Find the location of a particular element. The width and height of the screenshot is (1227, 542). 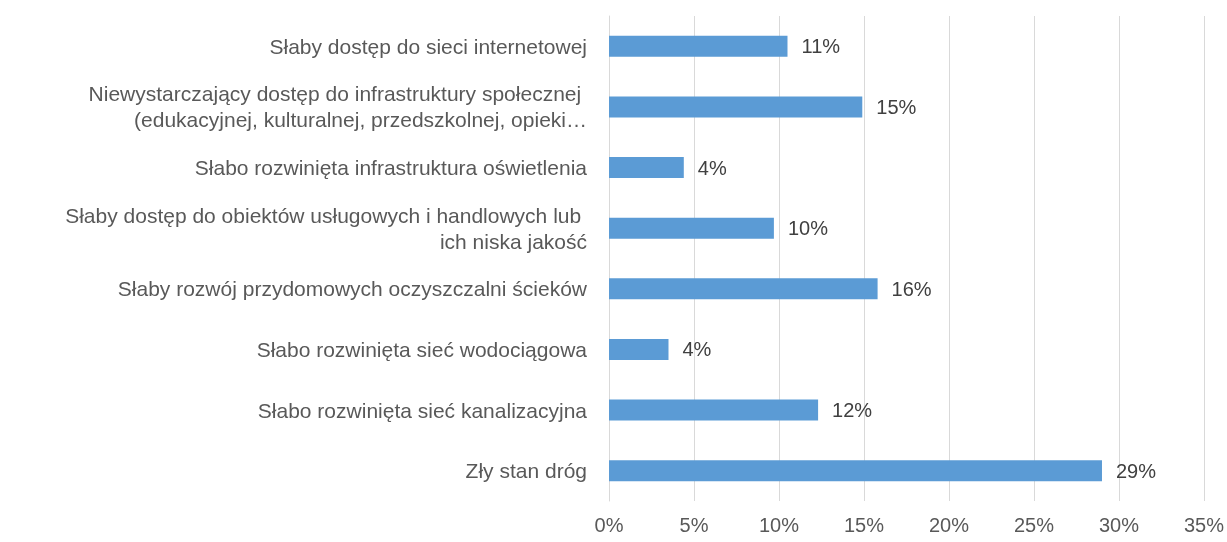

data-label: 16% is located at coordinates (911, 288).